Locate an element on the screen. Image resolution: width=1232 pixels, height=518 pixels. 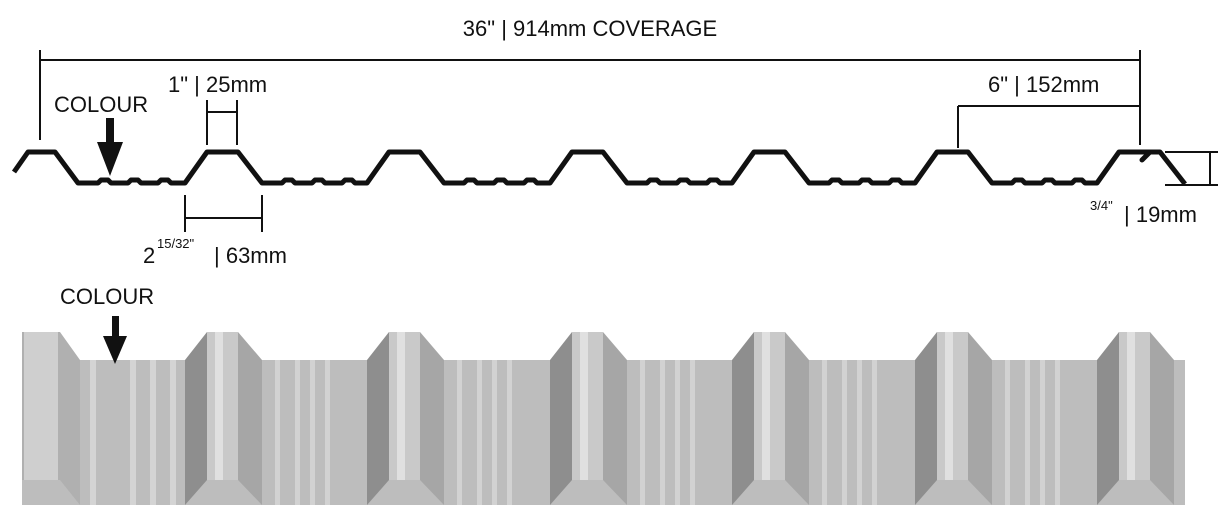
rib-base-metric: | 63mm is located at coordinates (250, 255).